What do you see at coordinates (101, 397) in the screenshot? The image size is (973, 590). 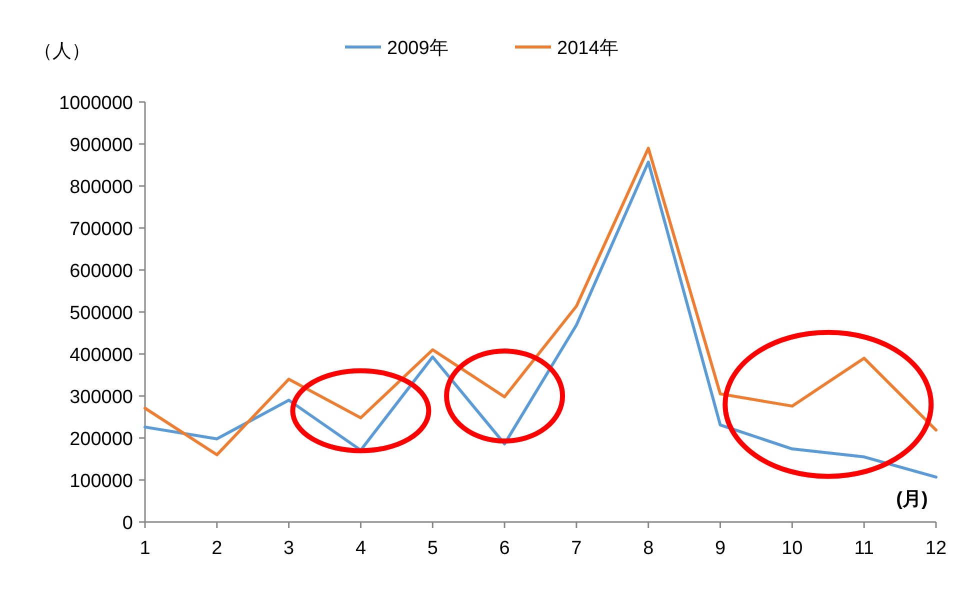 I see `y-tick-label: 300000` at bounding box center [101, 397].